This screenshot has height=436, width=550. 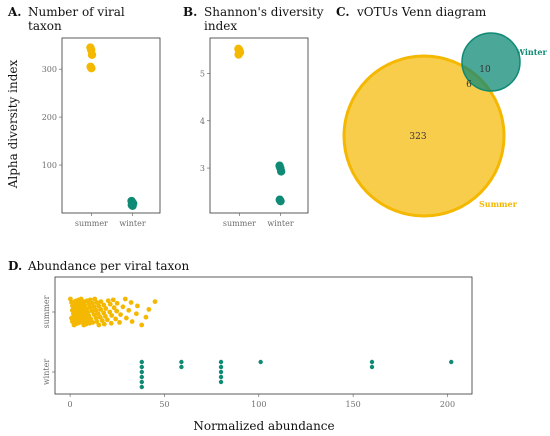 What do you see at coordinates (45, 26) in the screenshot?
I see `panel-a-title-line-2: taxon` at bounding box center [45, 26].